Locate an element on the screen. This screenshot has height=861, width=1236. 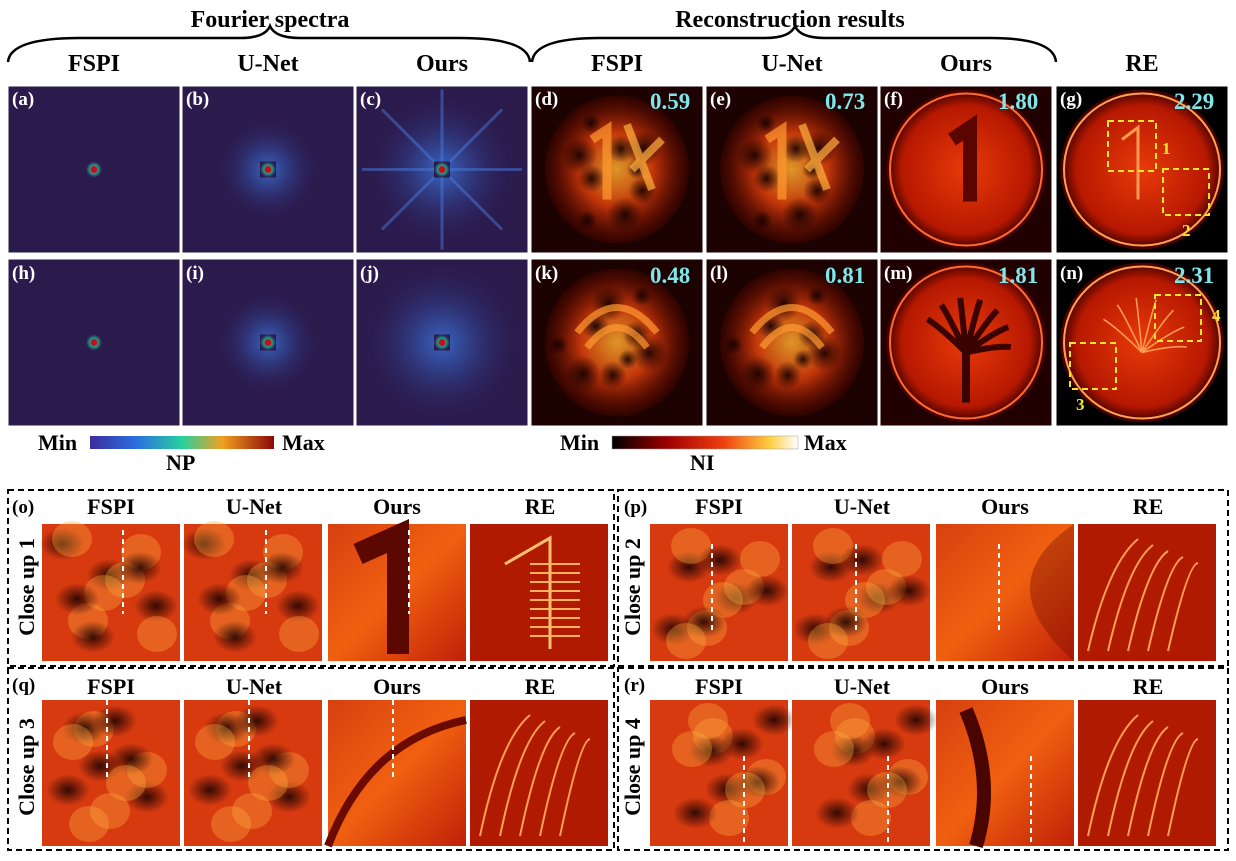
score-m: 1.81 is located at coordinates (1018, 275).